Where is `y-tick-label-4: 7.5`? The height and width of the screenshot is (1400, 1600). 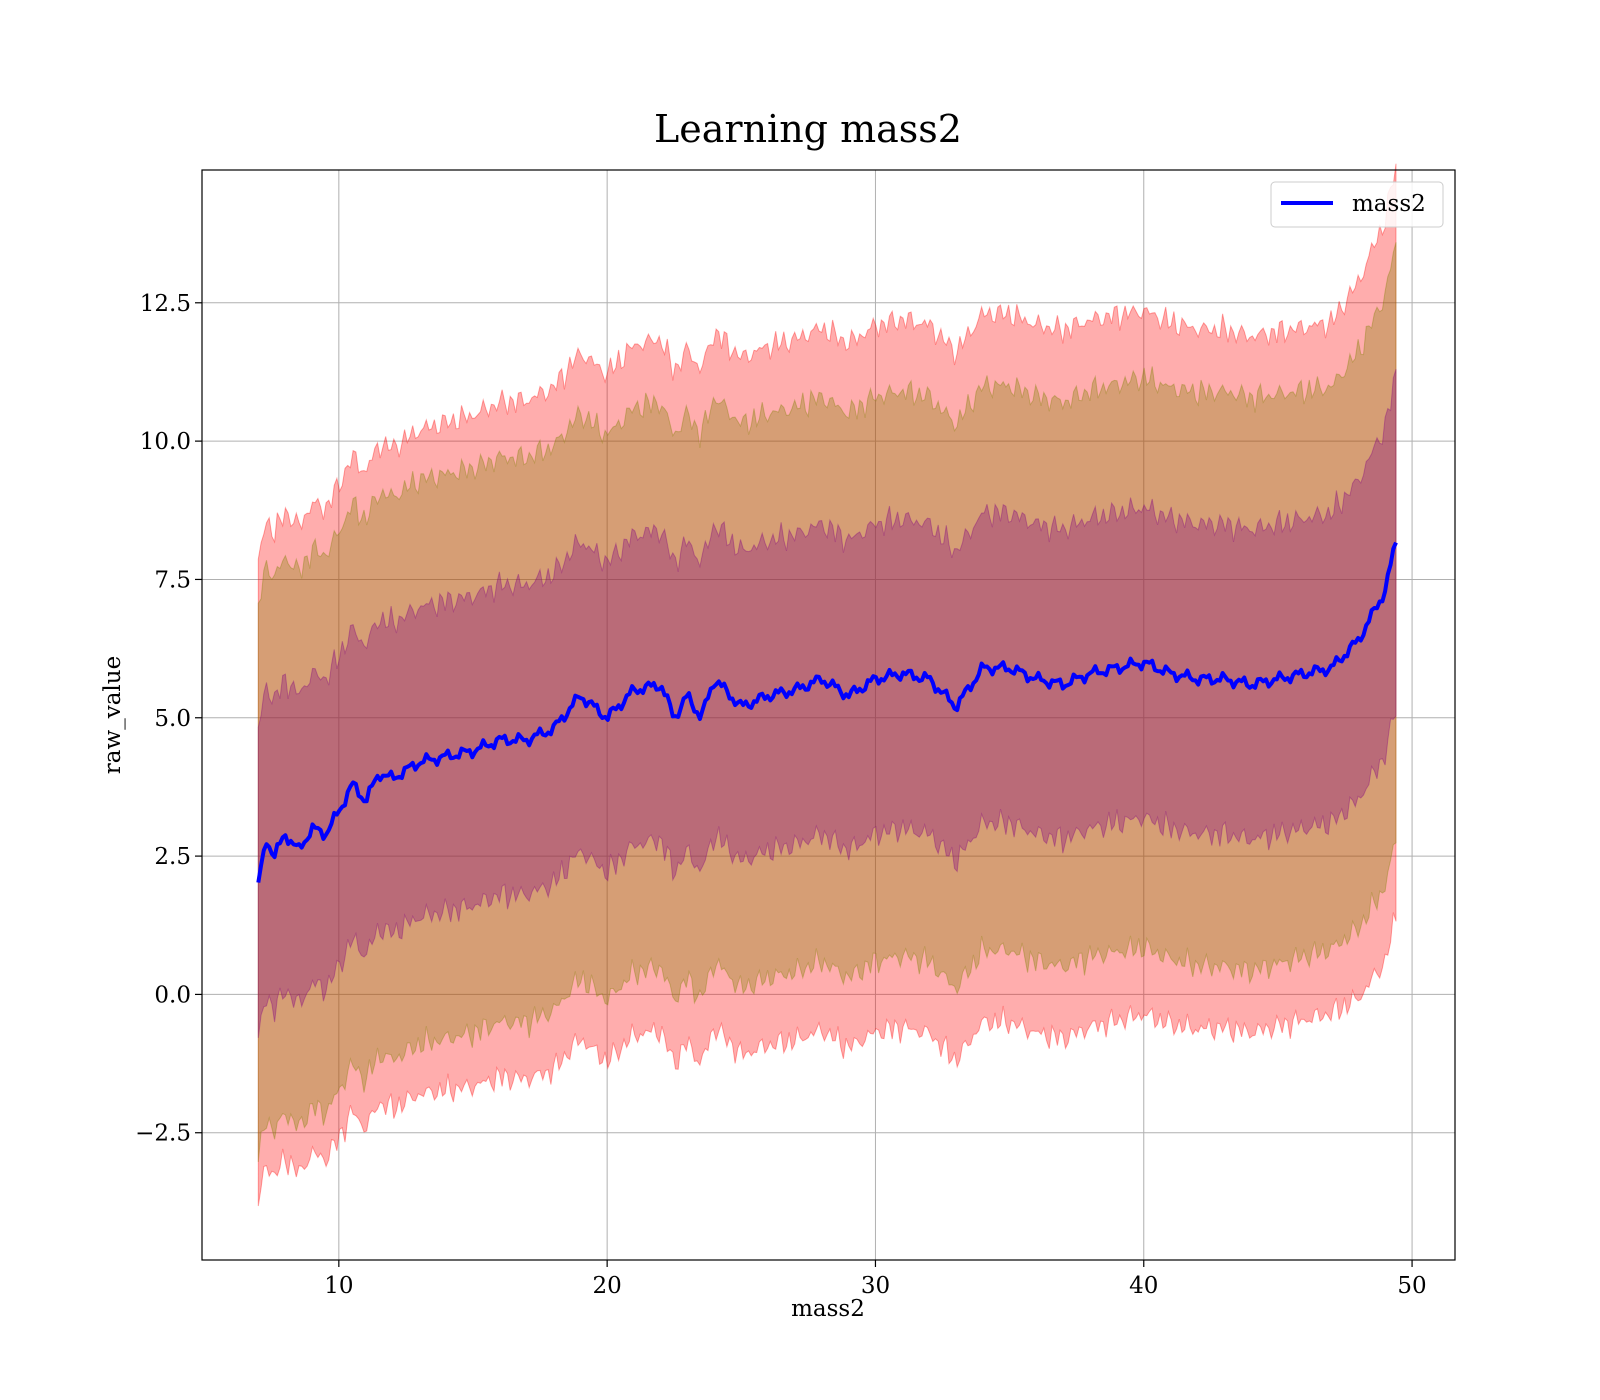
y-tick-label-4: 7.5 is located at coordinates (172, 580).